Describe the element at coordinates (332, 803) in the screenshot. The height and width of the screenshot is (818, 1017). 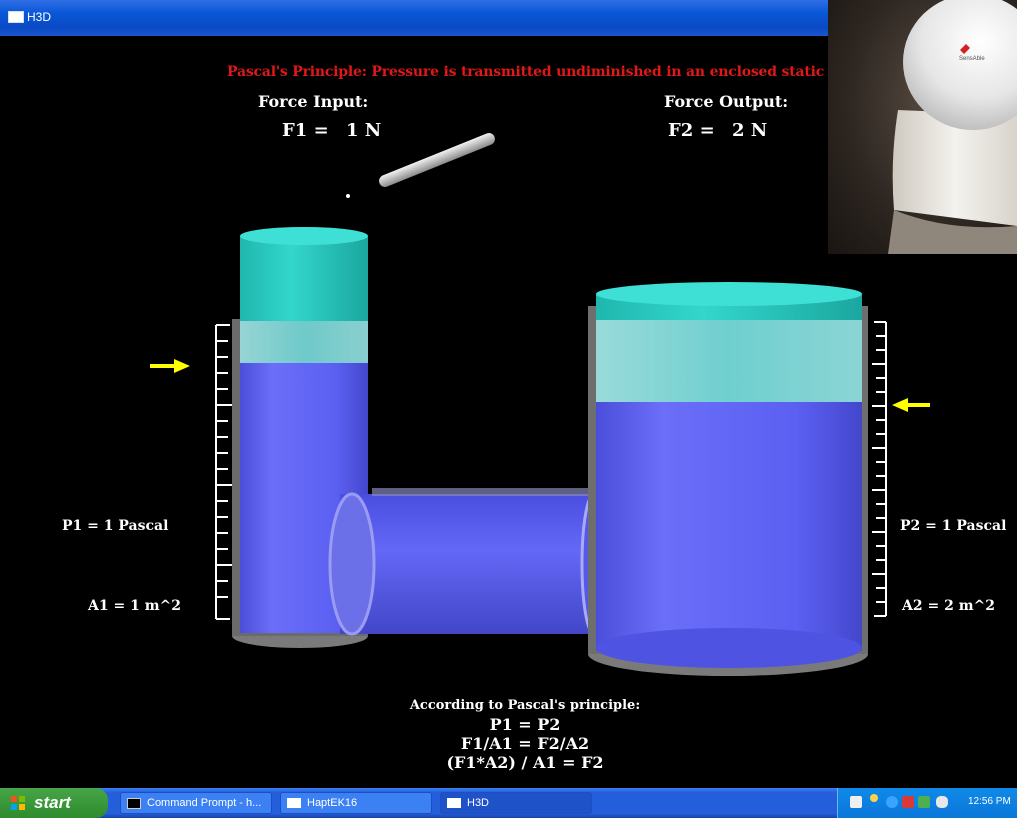
I see `task-label: HaptEK16` at that location.